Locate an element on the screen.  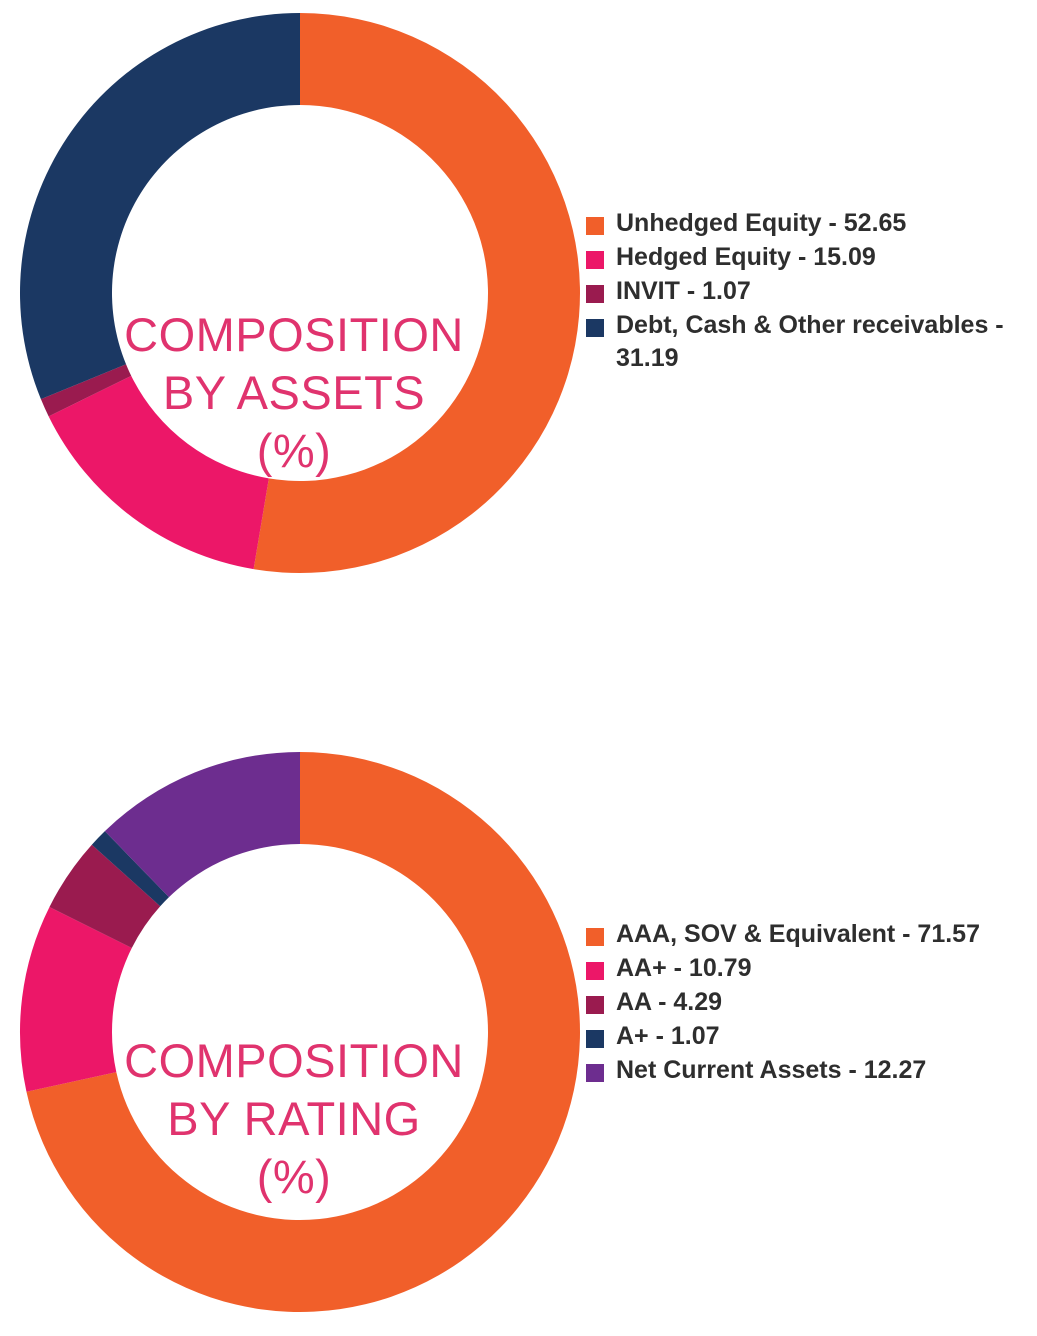
rating-title-line-2: BY RATING is located at coordinates (294, 1118).